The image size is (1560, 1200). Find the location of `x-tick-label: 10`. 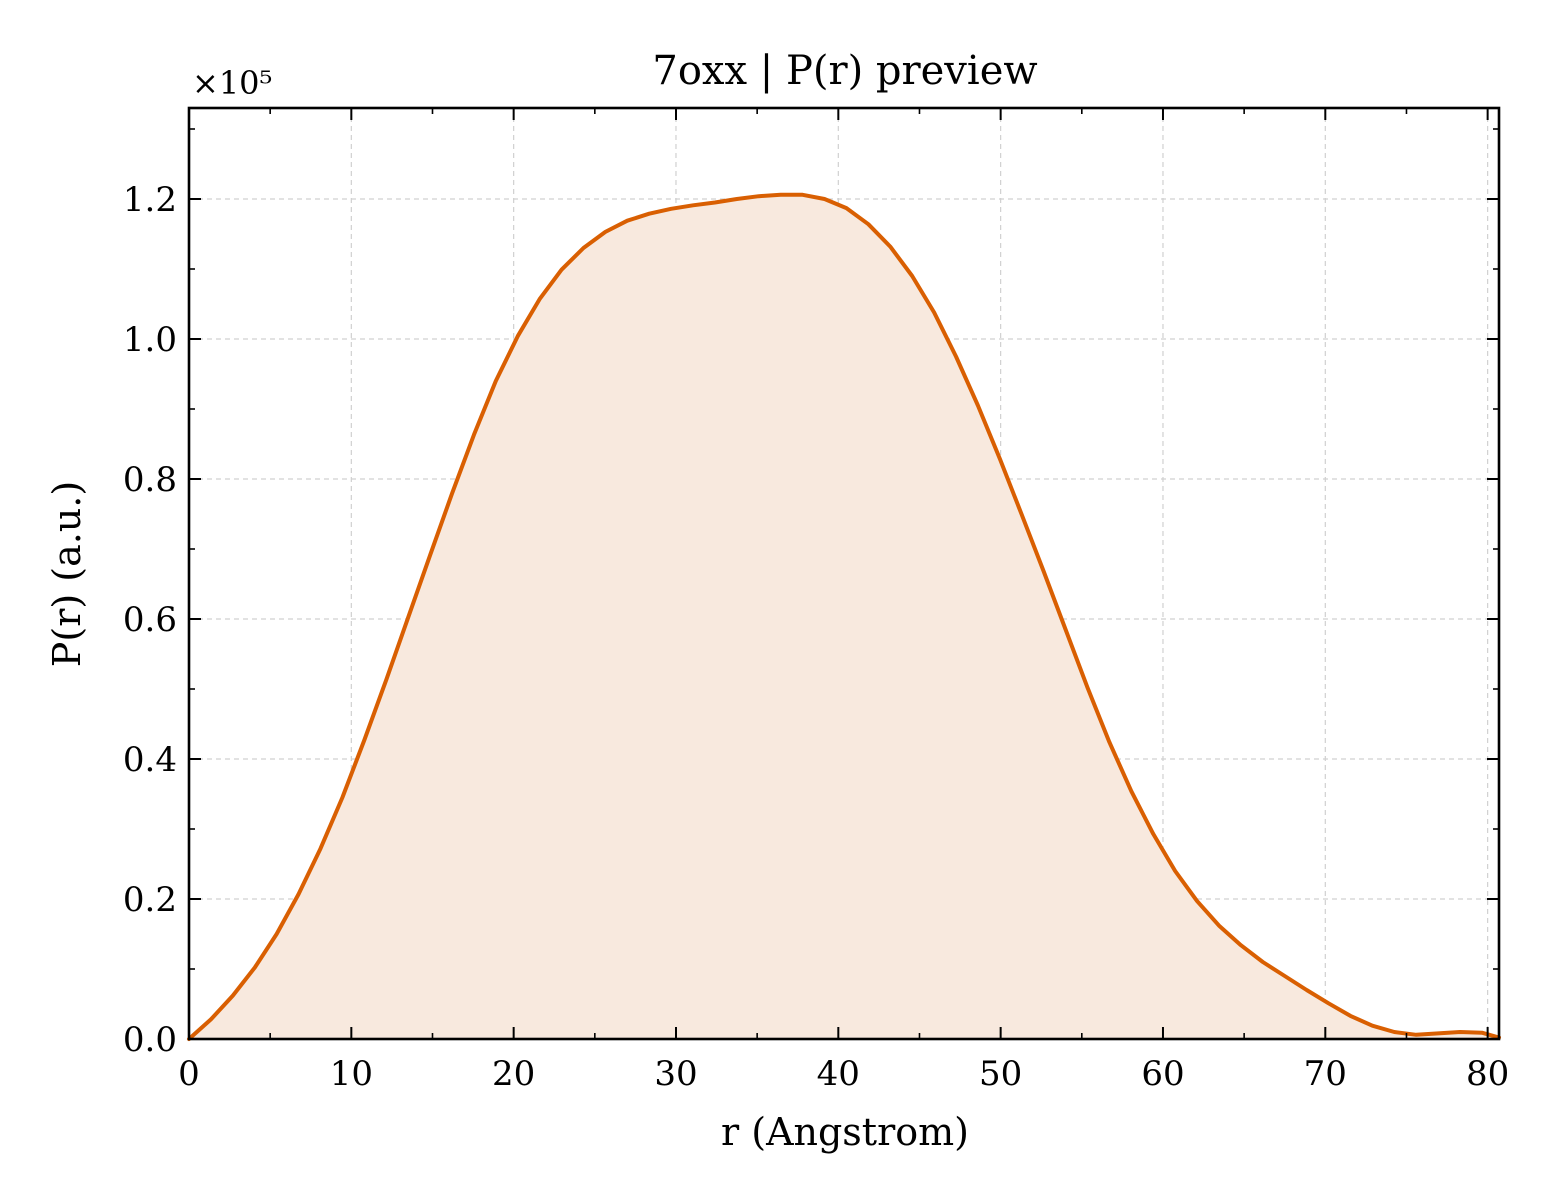

x-tick-label: 10 is located at coordinates (351, 1074).